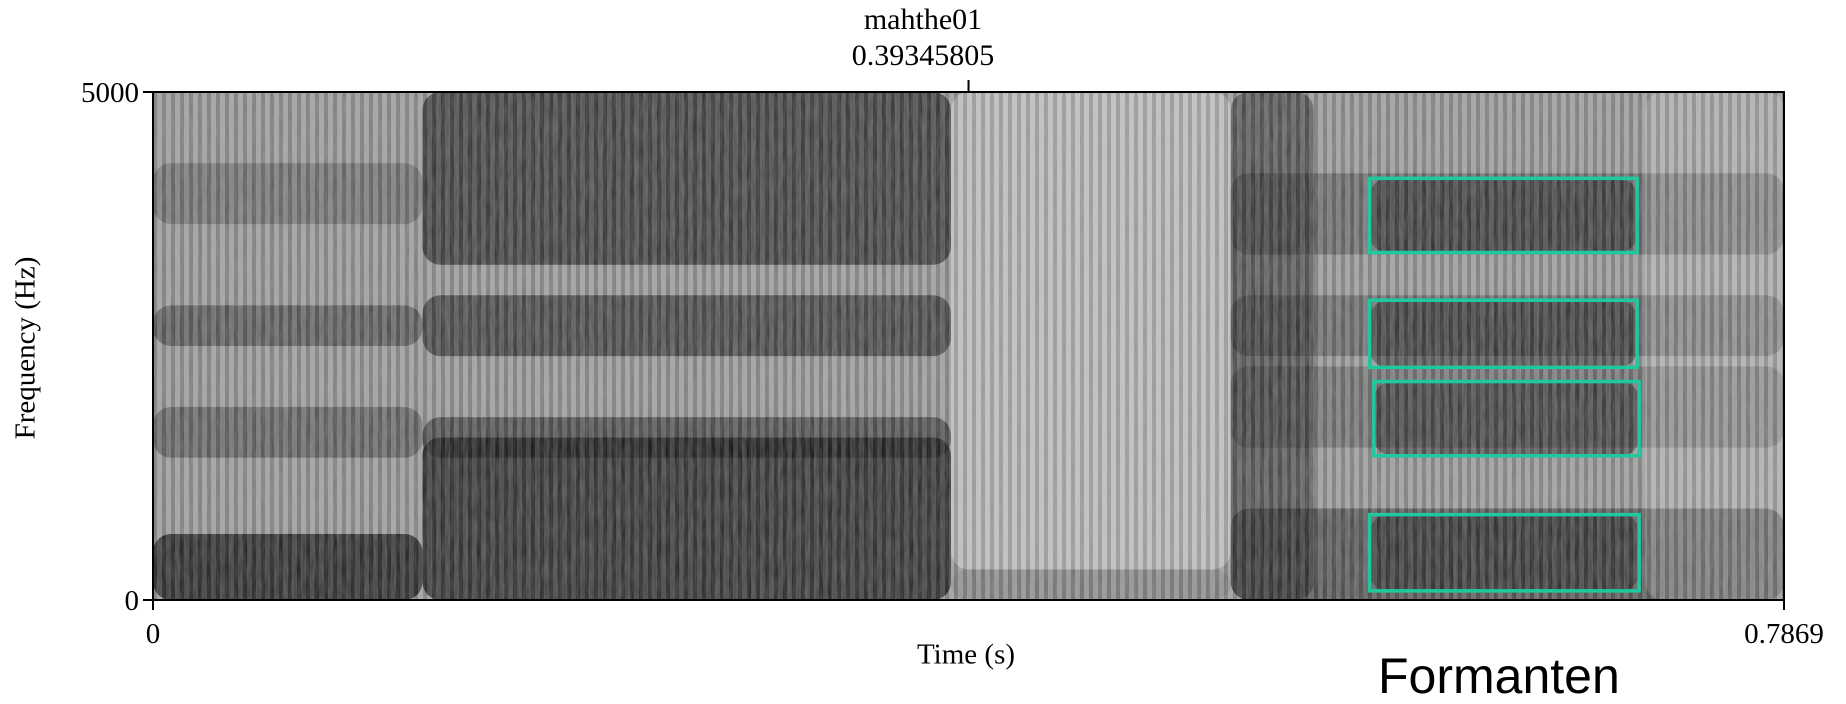  Describe the element at coordinates (966, 654) in the screenshot. I see `x-axis-label: Time (s)` at that location.